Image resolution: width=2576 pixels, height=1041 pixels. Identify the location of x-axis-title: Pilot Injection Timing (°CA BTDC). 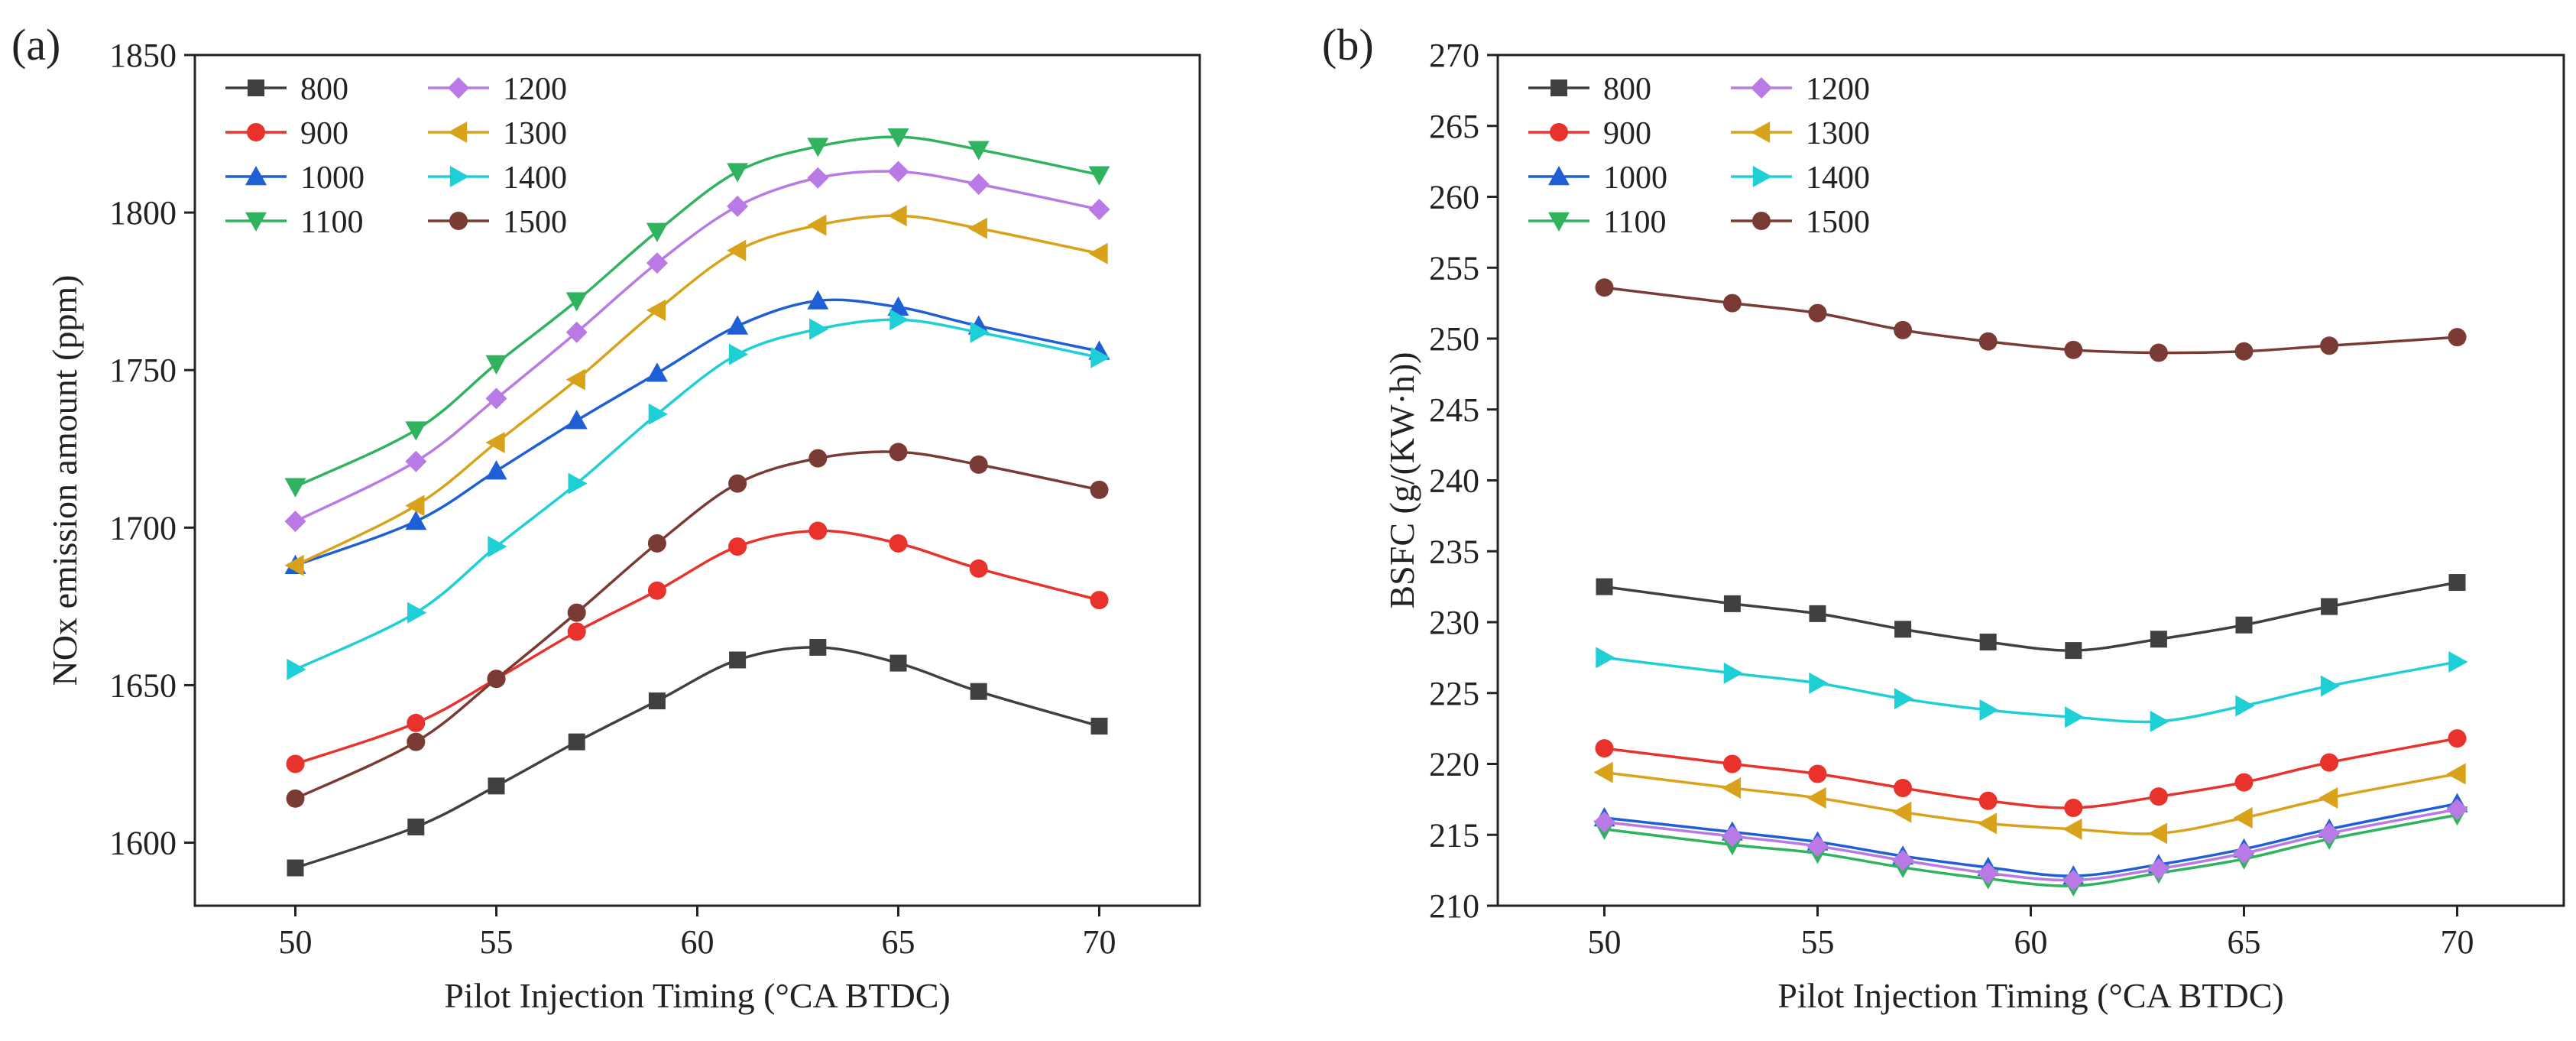
(698, 995).